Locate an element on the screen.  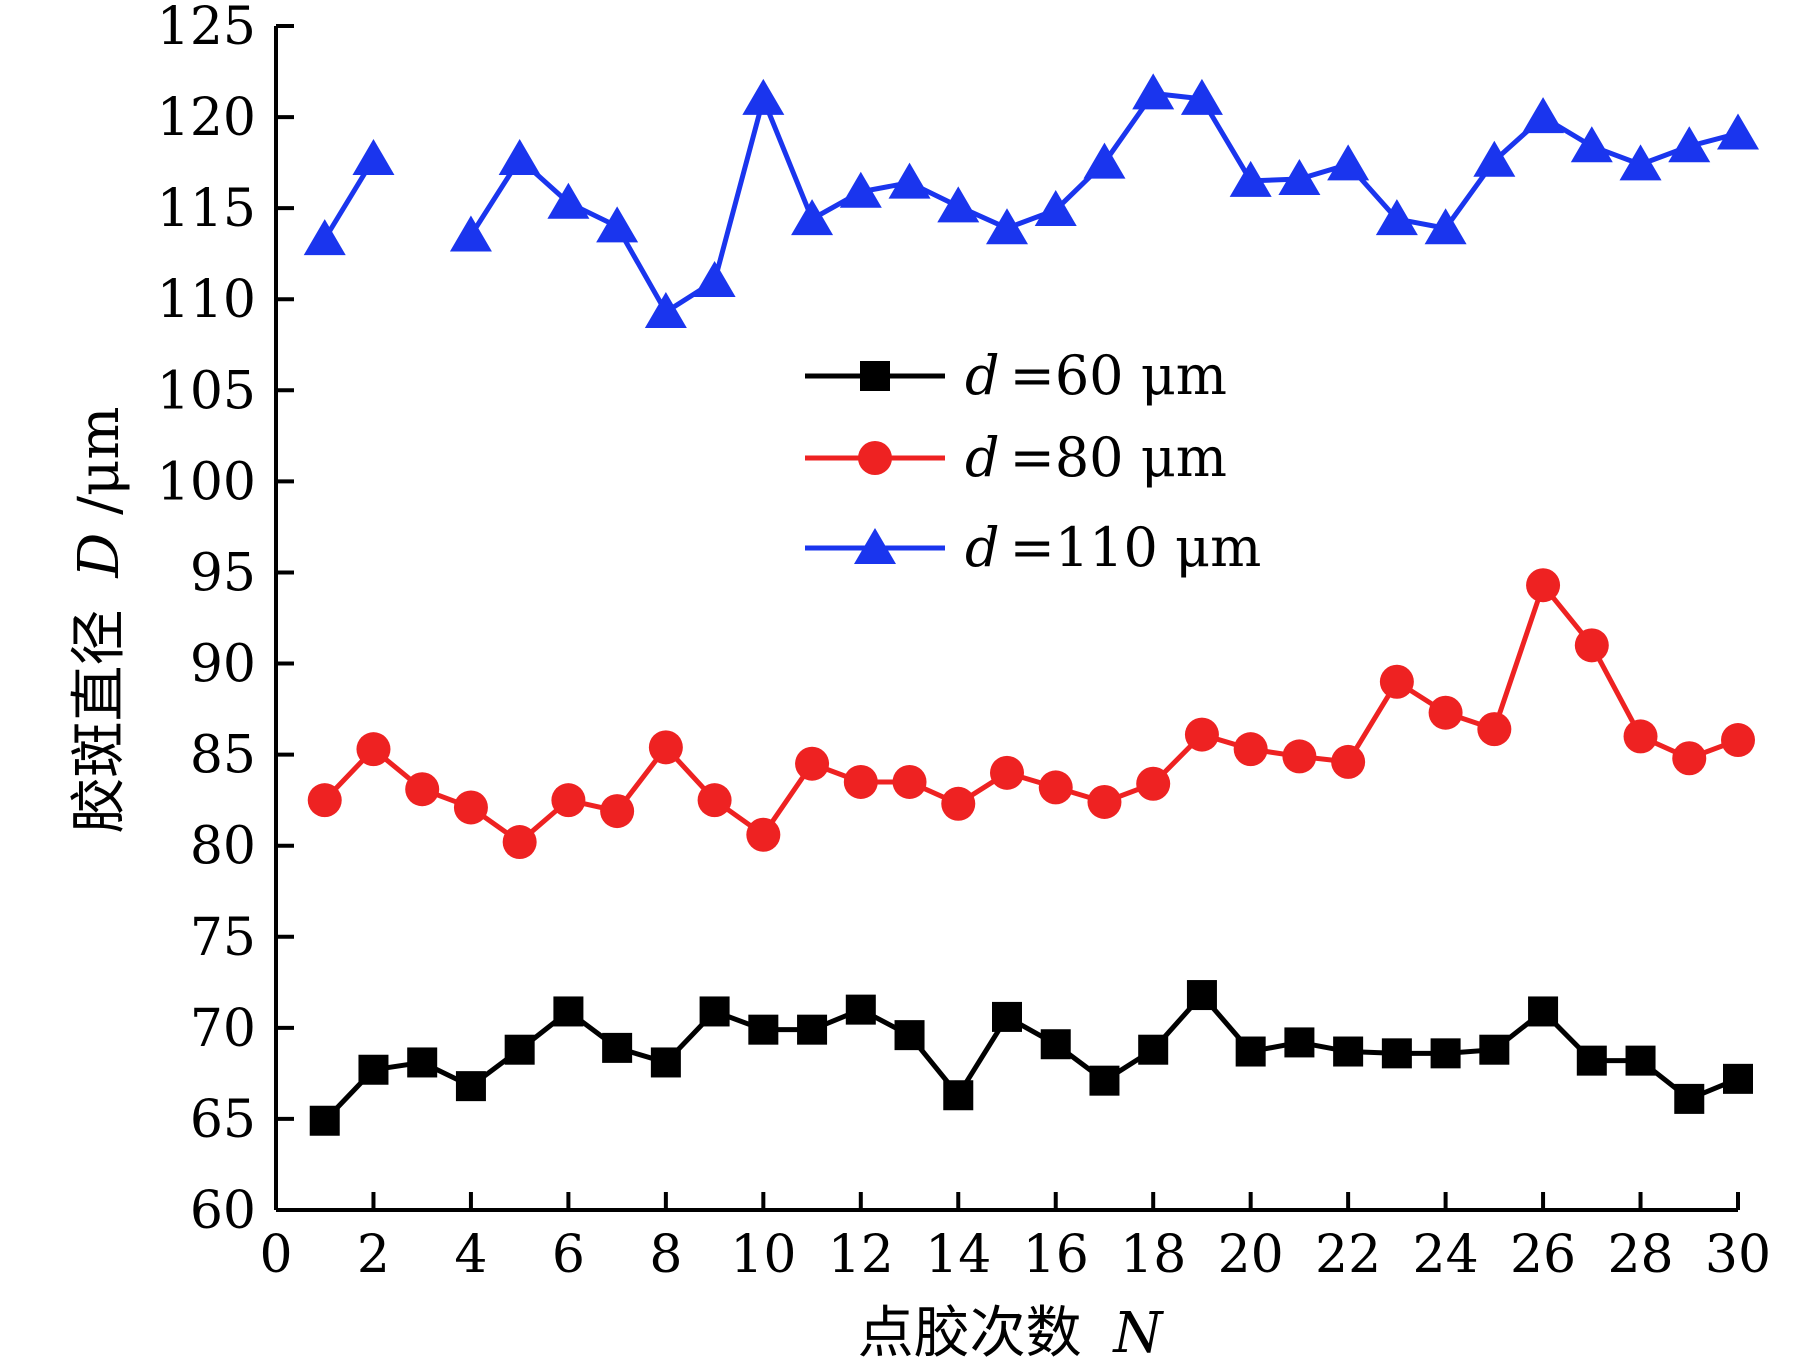
y-tick-label: 110 is located at coordinates (206, 300).